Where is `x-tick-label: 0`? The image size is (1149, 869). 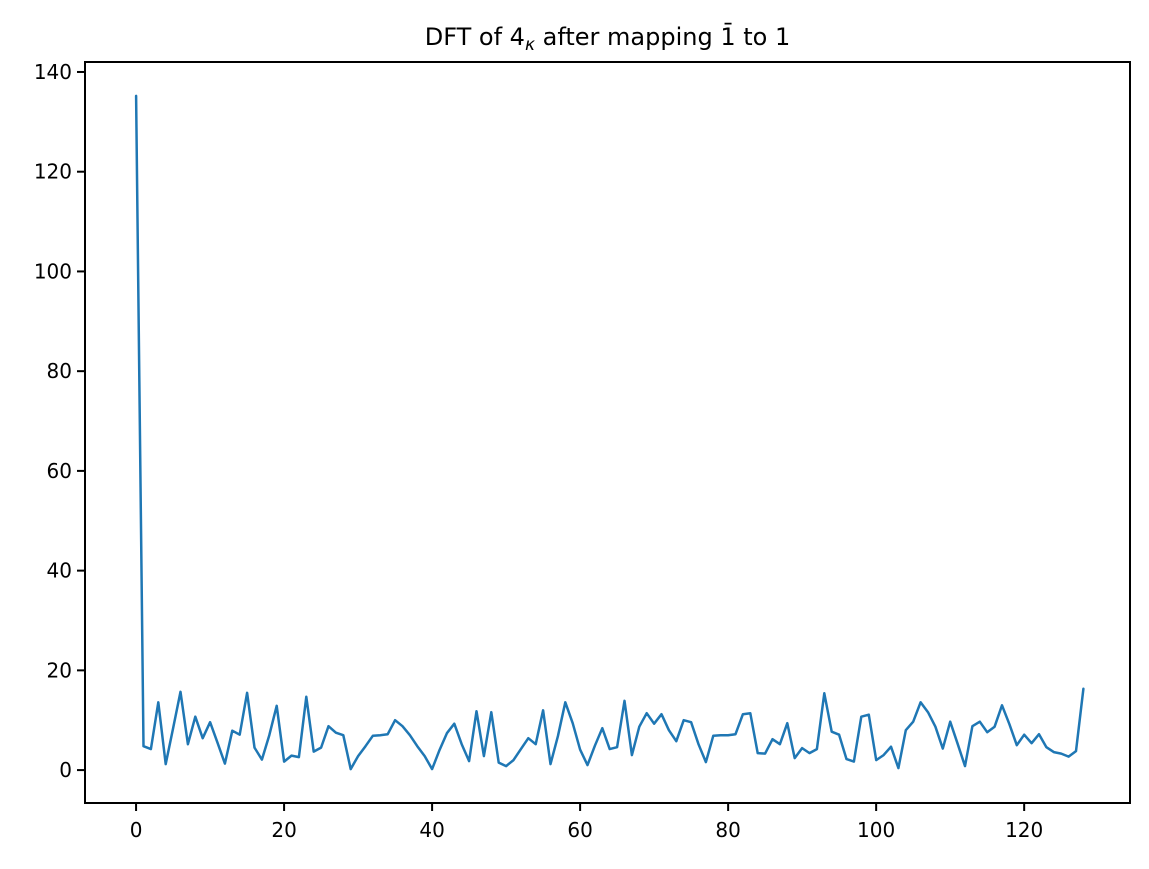
x-tick-label: 0 is located at coordinates (136, 830).